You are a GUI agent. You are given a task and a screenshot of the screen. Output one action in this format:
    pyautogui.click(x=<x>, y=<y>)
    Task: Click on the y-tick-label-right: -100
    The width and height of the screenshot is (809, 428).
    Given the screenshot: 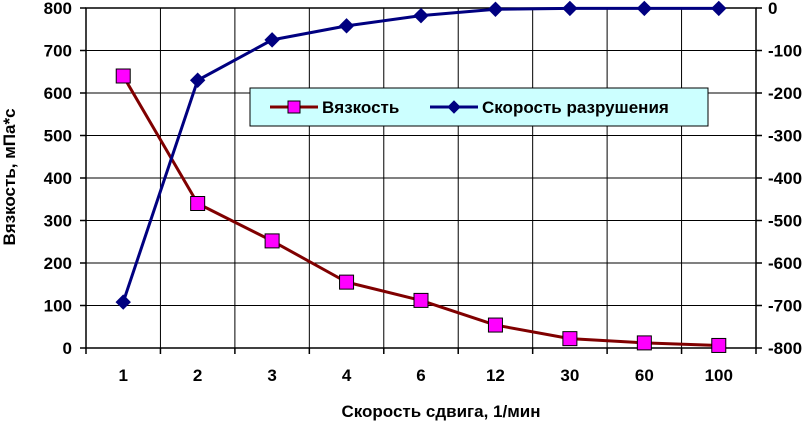 What is the action you would take?
    pyautogui.click(x=785, y=51)
    